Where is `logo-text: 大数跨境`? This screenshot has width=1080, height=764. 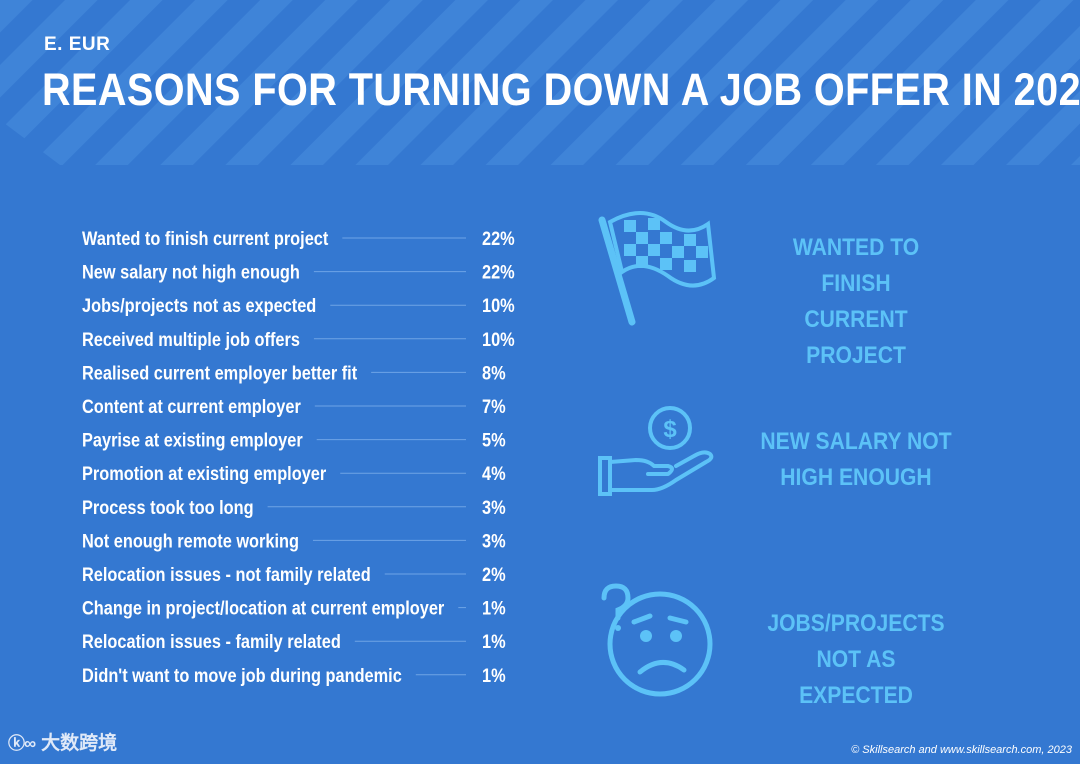 logo-text: 大数跨境 is located at coordinates (79, 743).